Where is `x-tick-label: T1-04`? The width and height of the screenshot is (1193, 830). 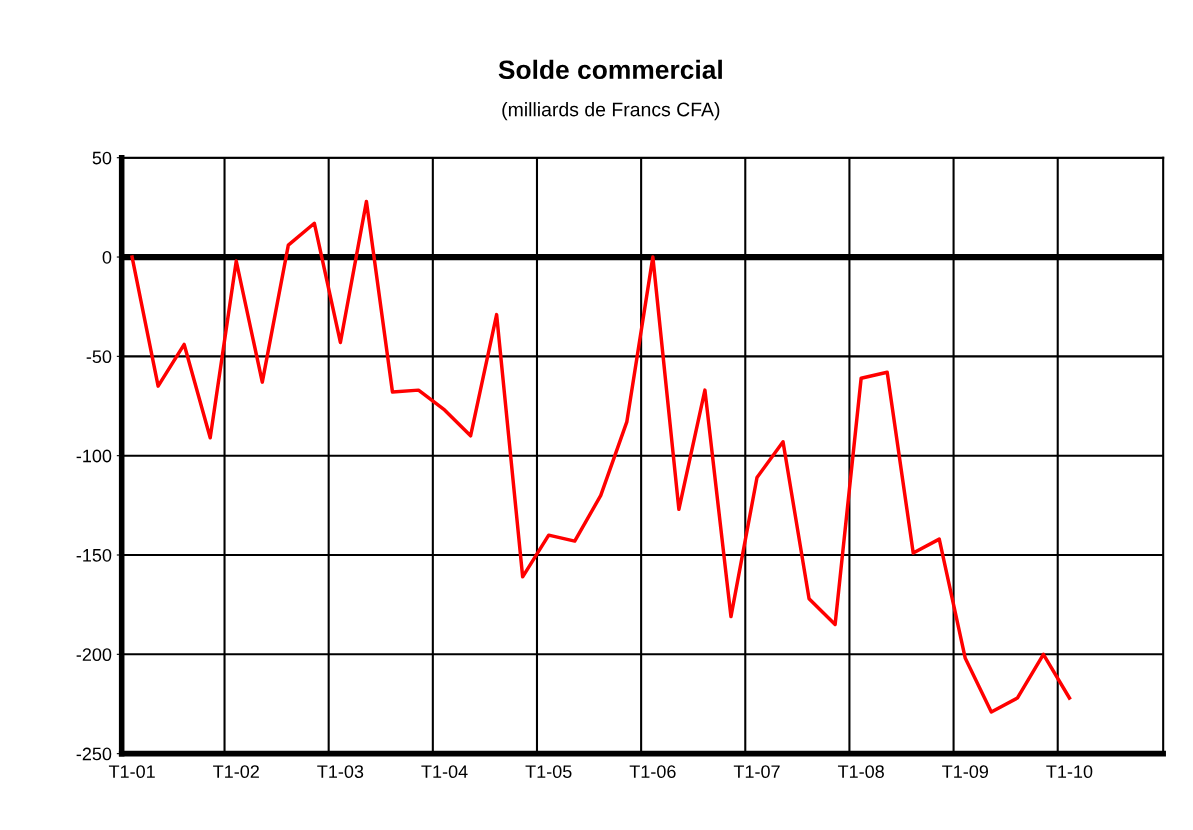 x-tick-label: T1-04 is located at coordinates (444, 772).